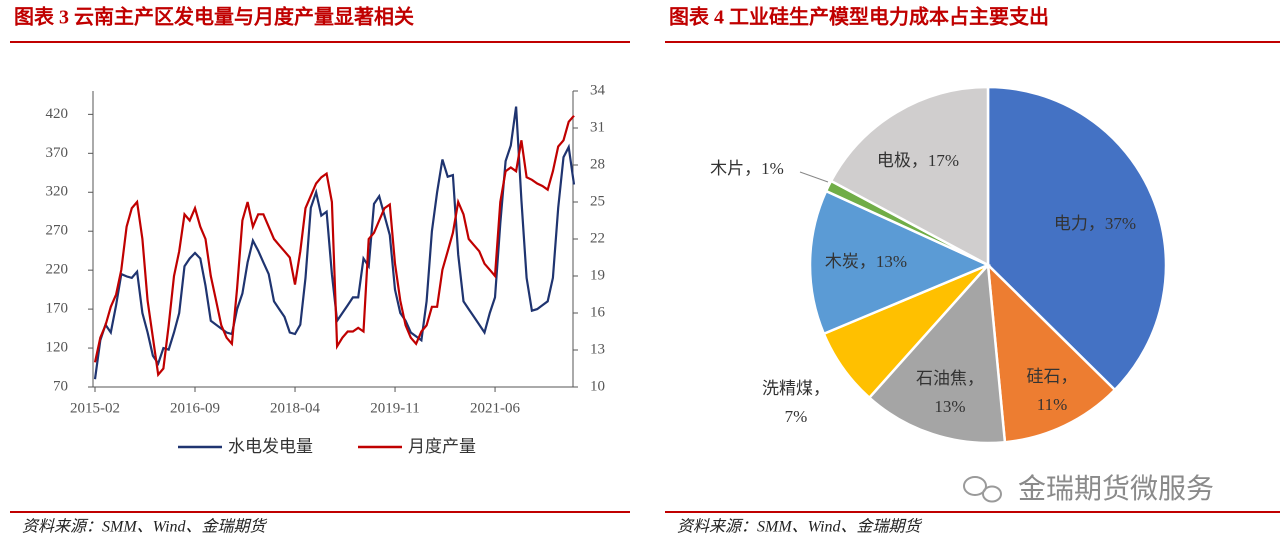 The width and height of the screenshot is (1285, 546). I want to click on y2-tick-label: 10, so click(597, 386).